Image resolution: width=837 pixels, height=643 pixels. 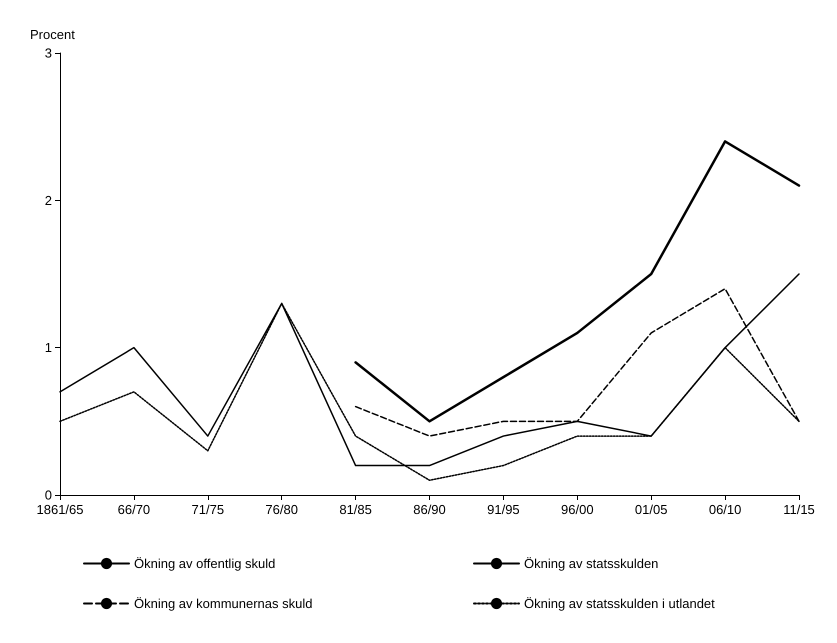 What do you see at coordinates (503, 509) in the screenshot?
I see `x-tick-label: 91/95` at bounding box center [503, 509].